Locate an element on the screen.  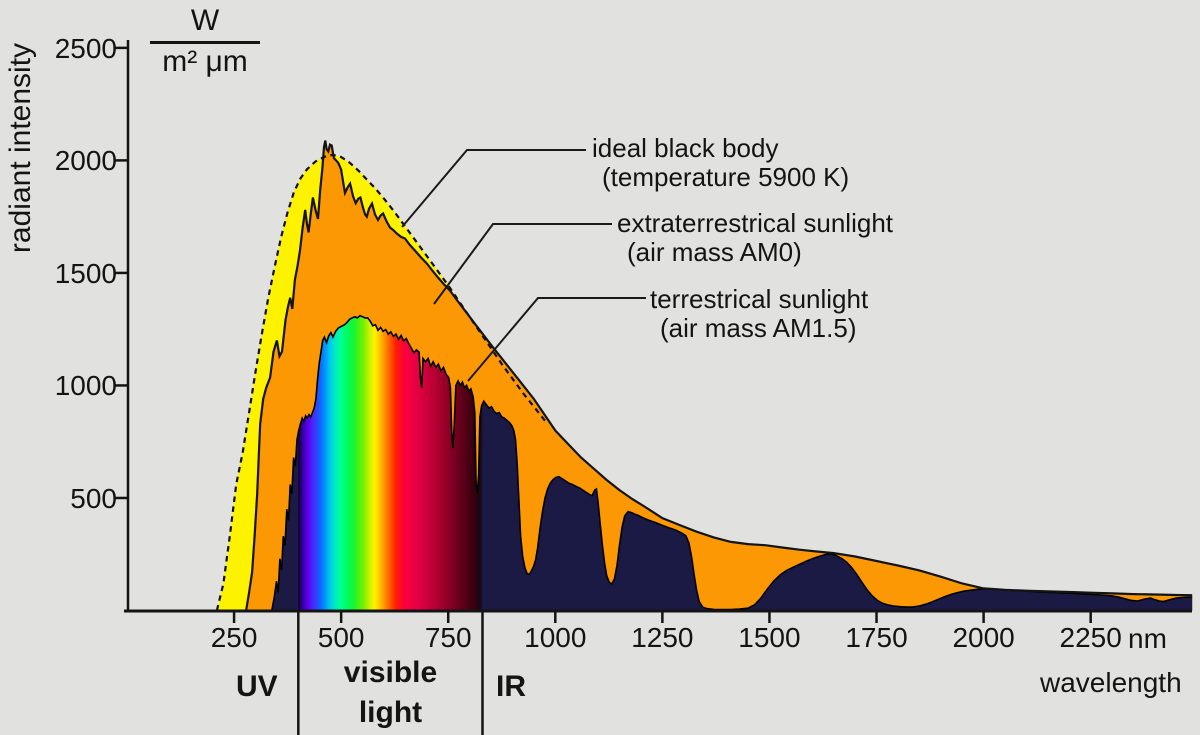
legend-am0-name: extraterrestrical sunlight is located at coordinates (755, 223).